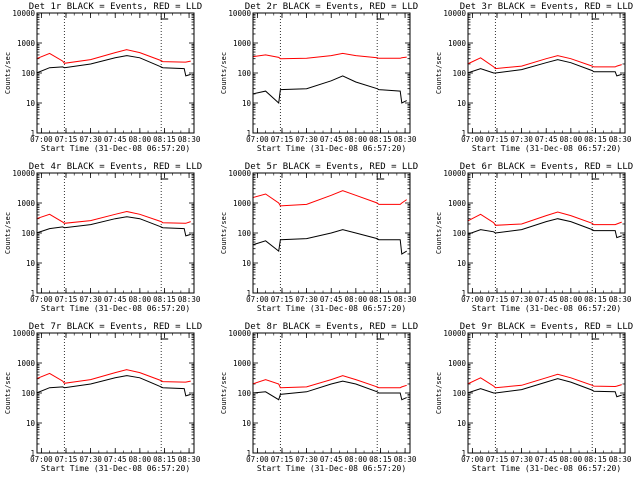 Image resolution: width=640 pixels, height=480 pixels. Describe the element at coordinates (331, 327) in the screenshot. I see `chart-title: Det 8r BLACK = Events, RED = LLD` at that location.